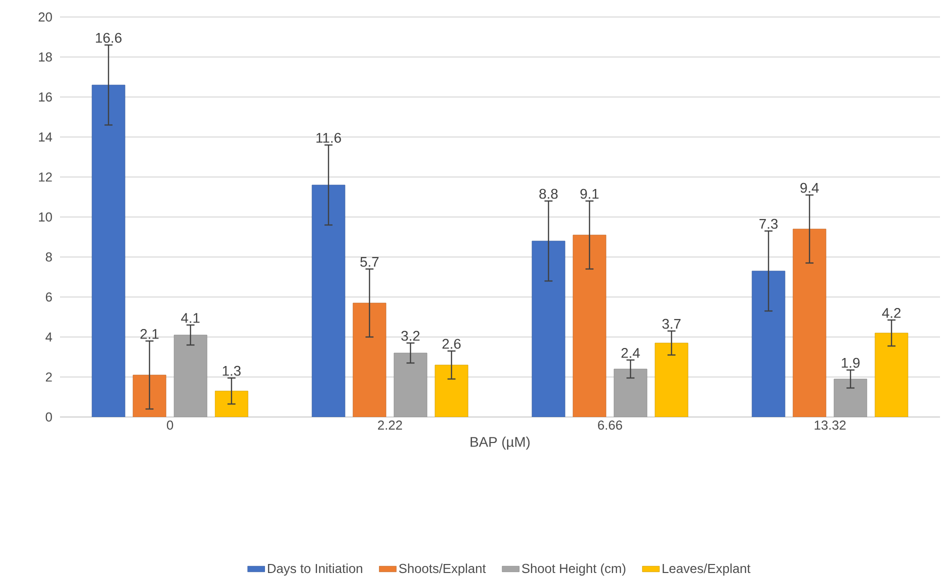 The width and height of the screenshot is (951, 584). Describe the element at coordinates (49, 377) in the screenshot. I see `y-tick-label: 2` at that location.